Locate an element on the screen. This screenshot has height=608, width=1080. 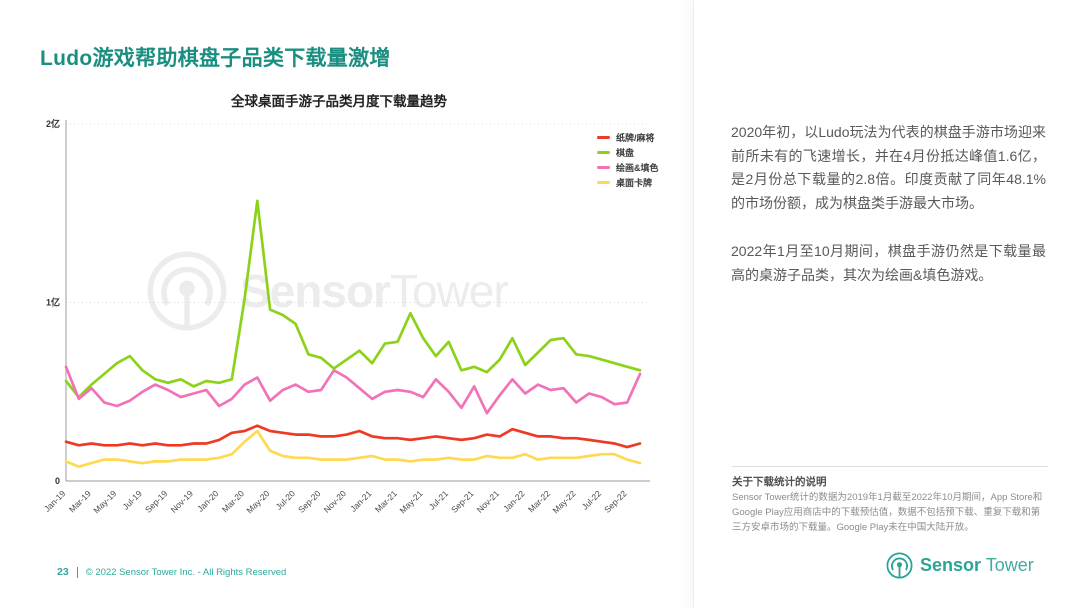
svg-text: Jul-21 is located at coordinates (439, 500).